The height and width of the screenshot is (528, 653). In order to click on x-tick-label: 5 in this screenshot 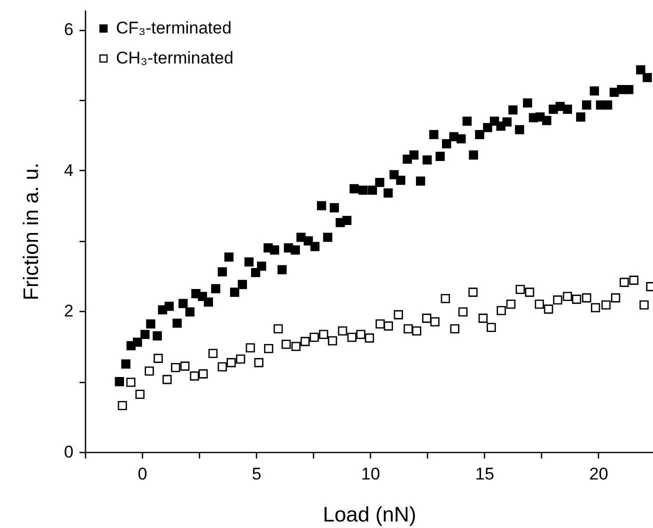, I will do `click(257, 474)`.